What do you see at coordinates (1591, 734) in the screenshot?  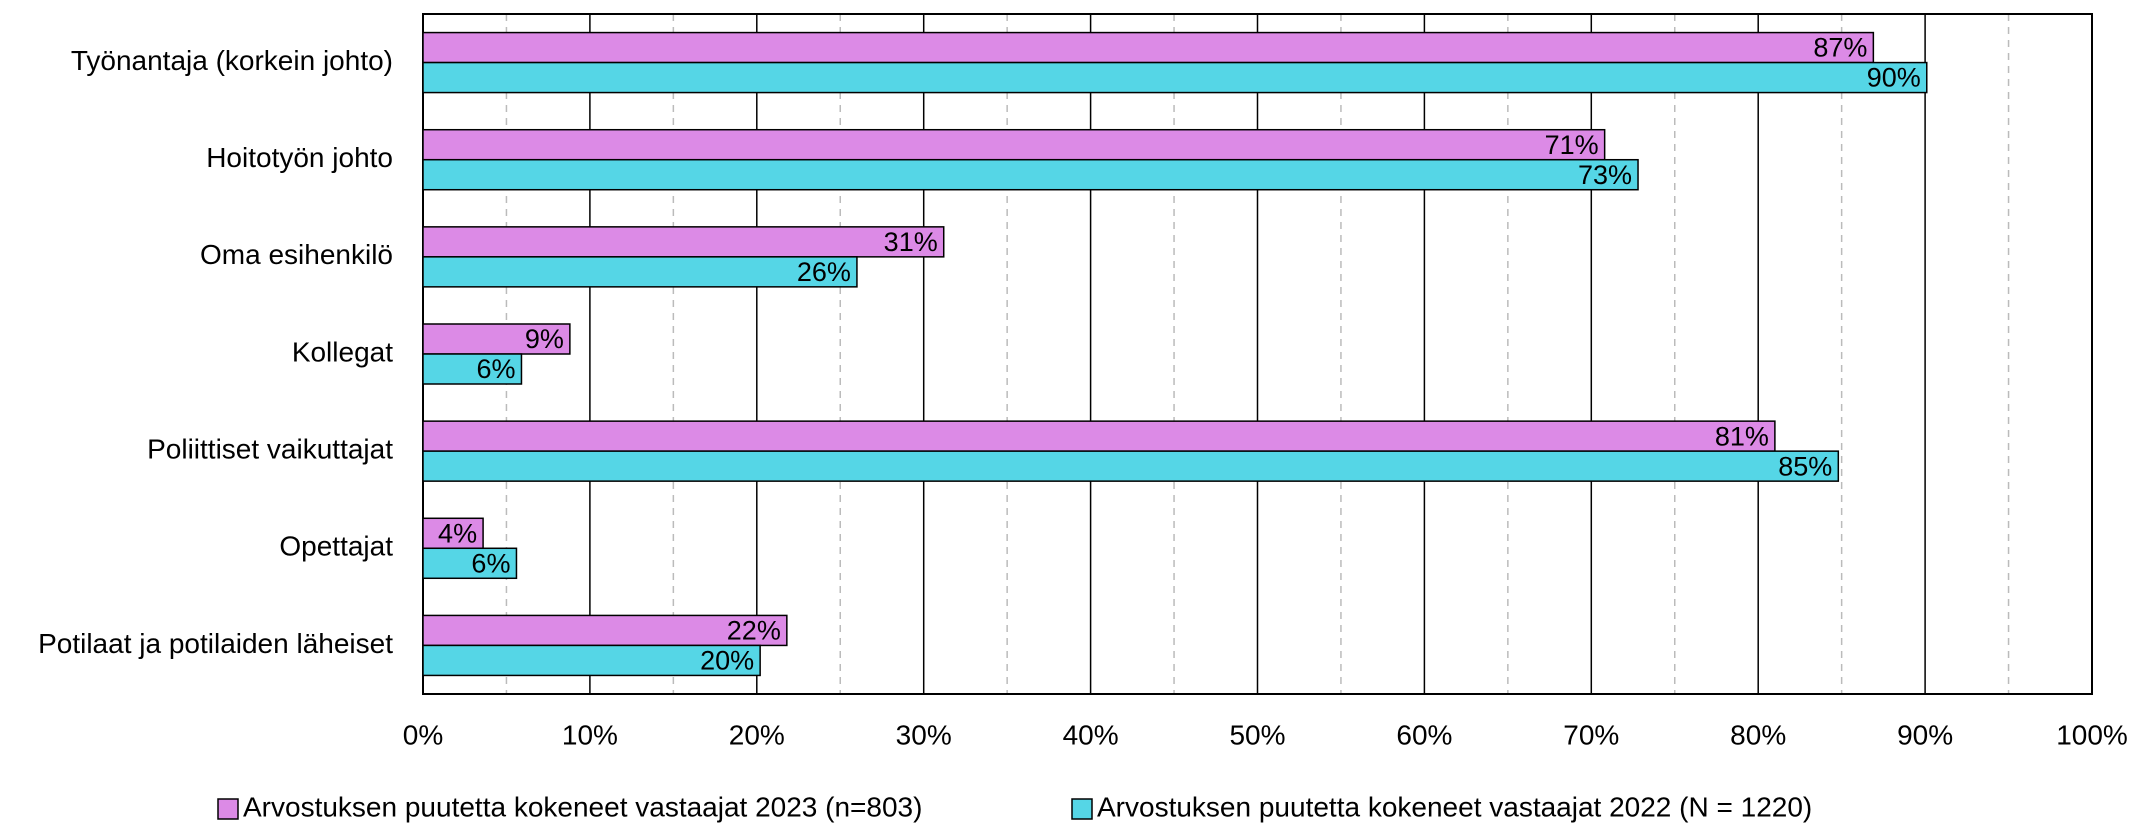 I see `x-tick-label: 70%` at bounding box center [1591, 734].